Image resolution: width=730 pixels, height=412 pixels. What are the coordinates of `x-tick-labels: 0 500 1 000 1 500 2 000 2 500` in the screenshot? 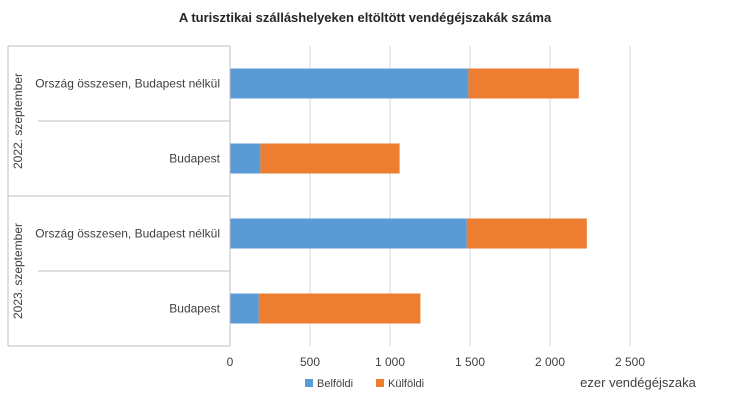 It's located at (436, 362).